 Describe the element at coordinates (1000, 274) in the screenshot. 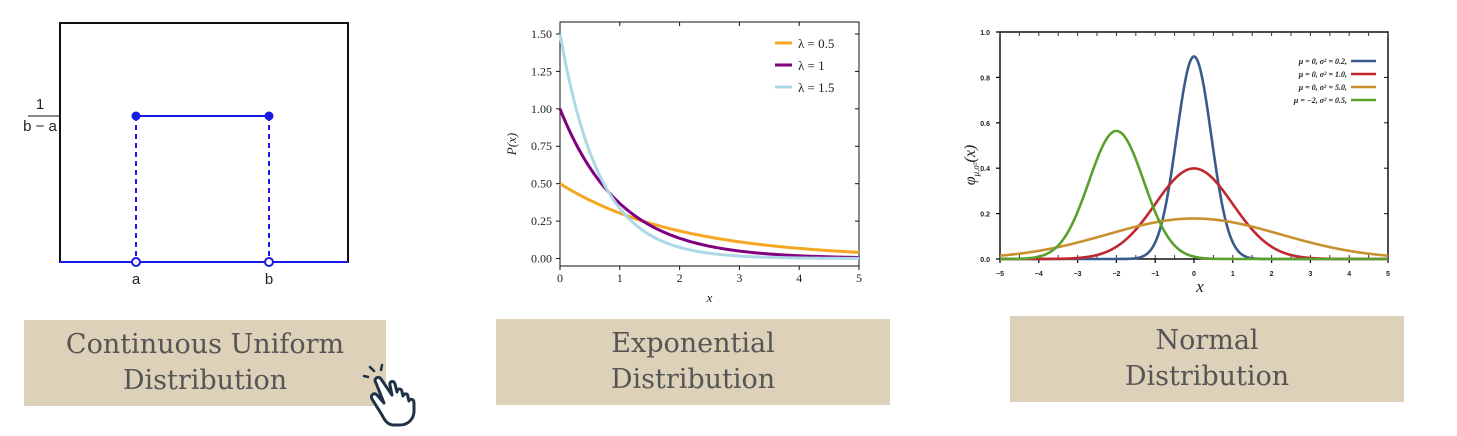

I see `x-tick-label: −5` at that location.